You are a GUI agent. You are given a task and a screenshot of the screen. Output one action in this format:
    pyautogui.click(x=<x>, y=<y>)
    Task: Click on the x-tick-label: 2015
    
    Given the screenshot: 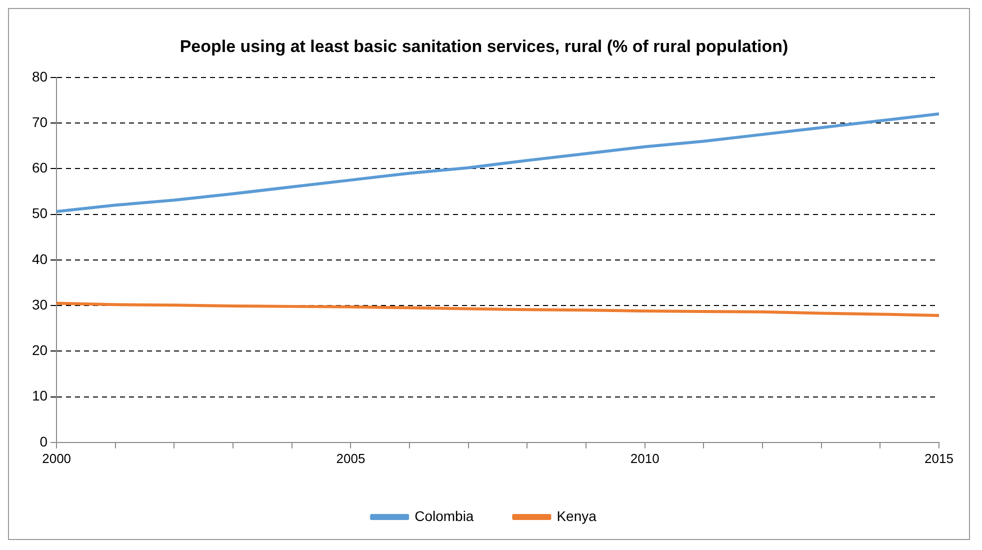 What is the action you would take?
    pyautogui.click(x=939, y=458)
    